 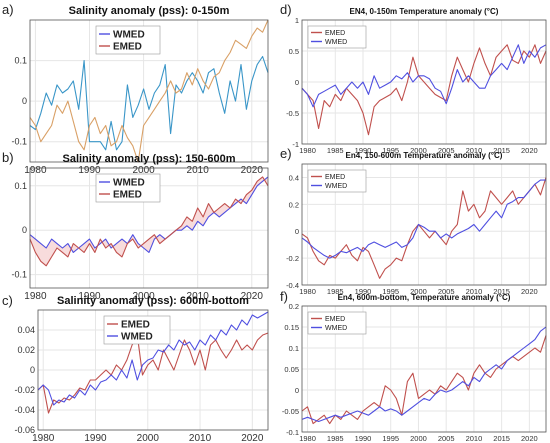 I want to click on chart-title: En4, 150-600m Temperature anomaly (°C), so click(x=424, y=155).